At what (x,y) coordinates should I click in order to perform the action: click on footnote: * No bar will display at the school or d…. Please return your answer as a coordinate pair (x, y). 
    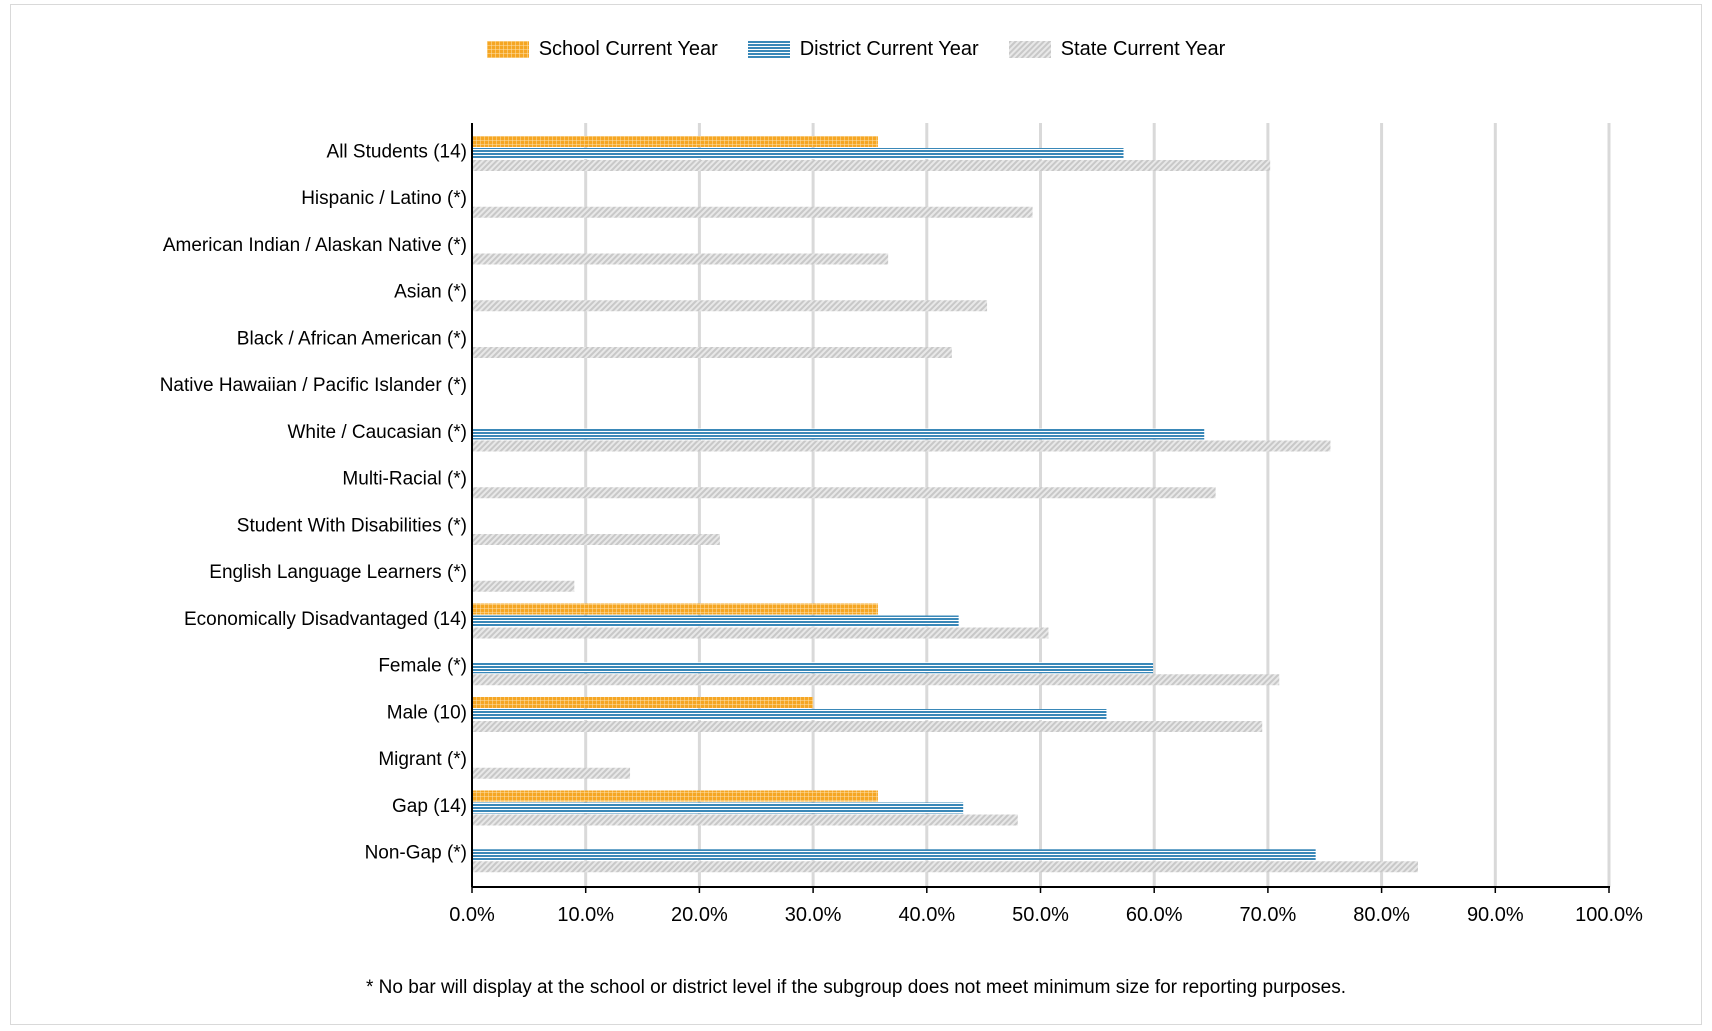
    Looking at the image, I should click on (855, 987).